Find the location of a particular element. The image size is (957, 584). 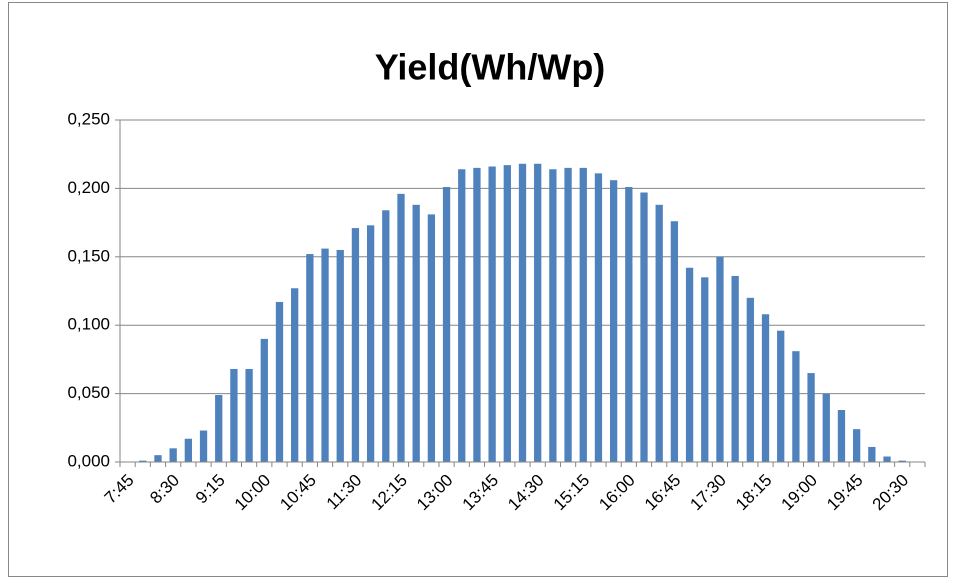

y-tick-label: 0,200 is located at coordinates (88, 187).